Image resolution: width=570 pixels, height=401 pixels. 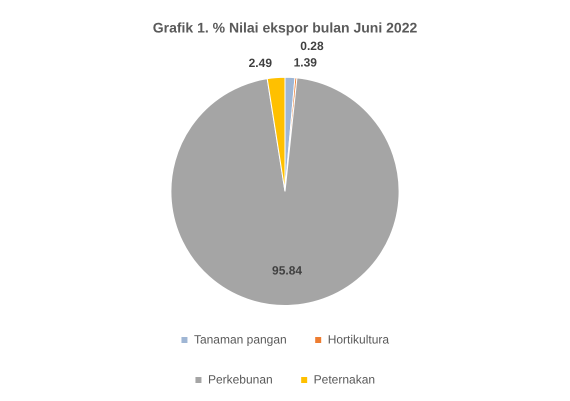 What do you see at coordinates (285, 27) in the screenshot?
I see `chart-title: Grafik 1. % Nilai ekspor bulan Juni 2022` at bounding box center [285, 27].